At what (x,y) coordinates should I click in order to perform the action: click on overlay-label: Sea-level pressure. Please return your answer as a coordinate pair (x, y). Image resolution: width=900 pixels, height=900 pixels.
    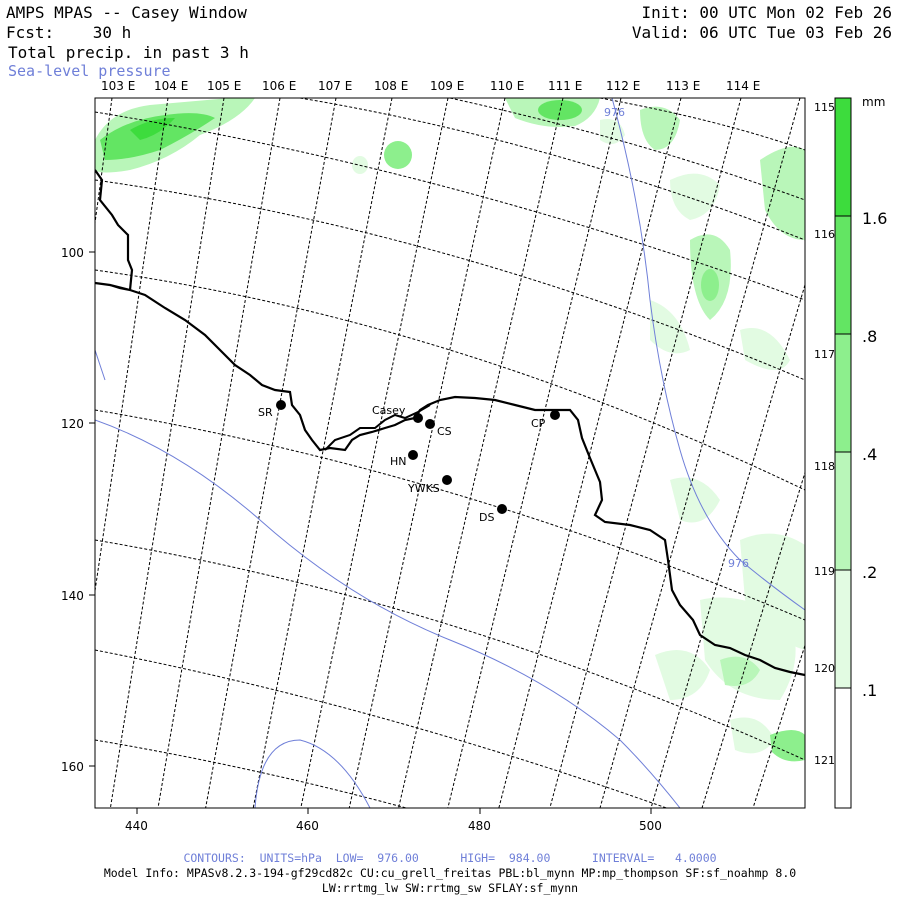
    Looking at the image, I should click on (89, 71).